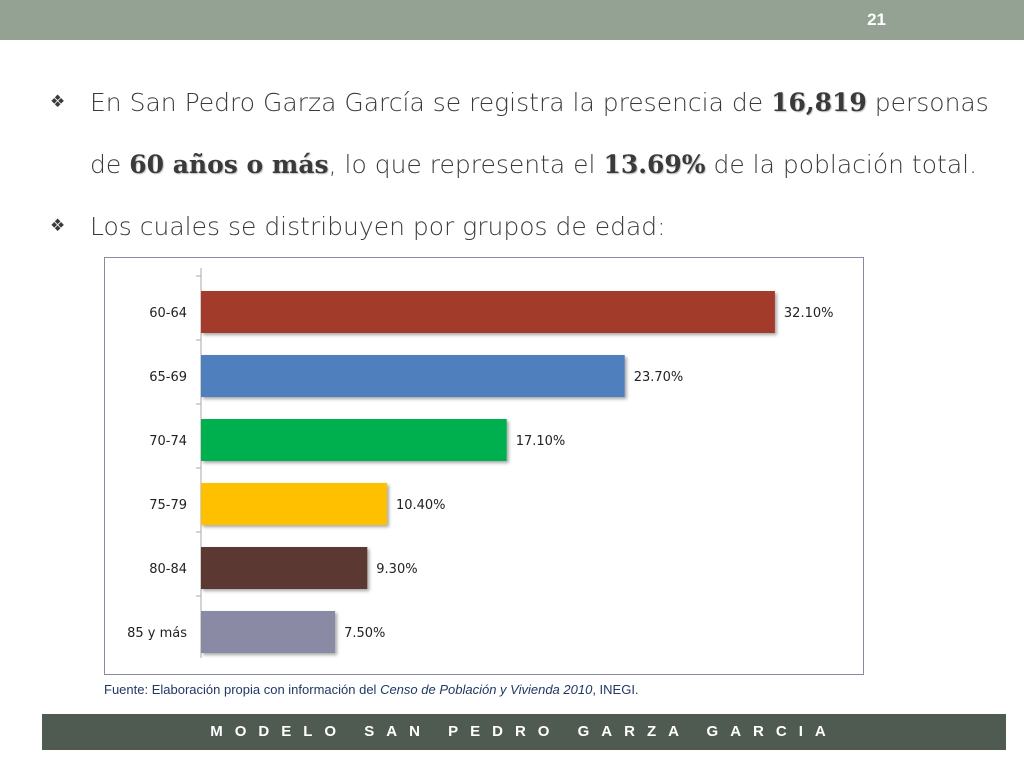  Describe the element at coordinates (168, 441) in the screenshot. I see `category-label: 70-74` at that location.